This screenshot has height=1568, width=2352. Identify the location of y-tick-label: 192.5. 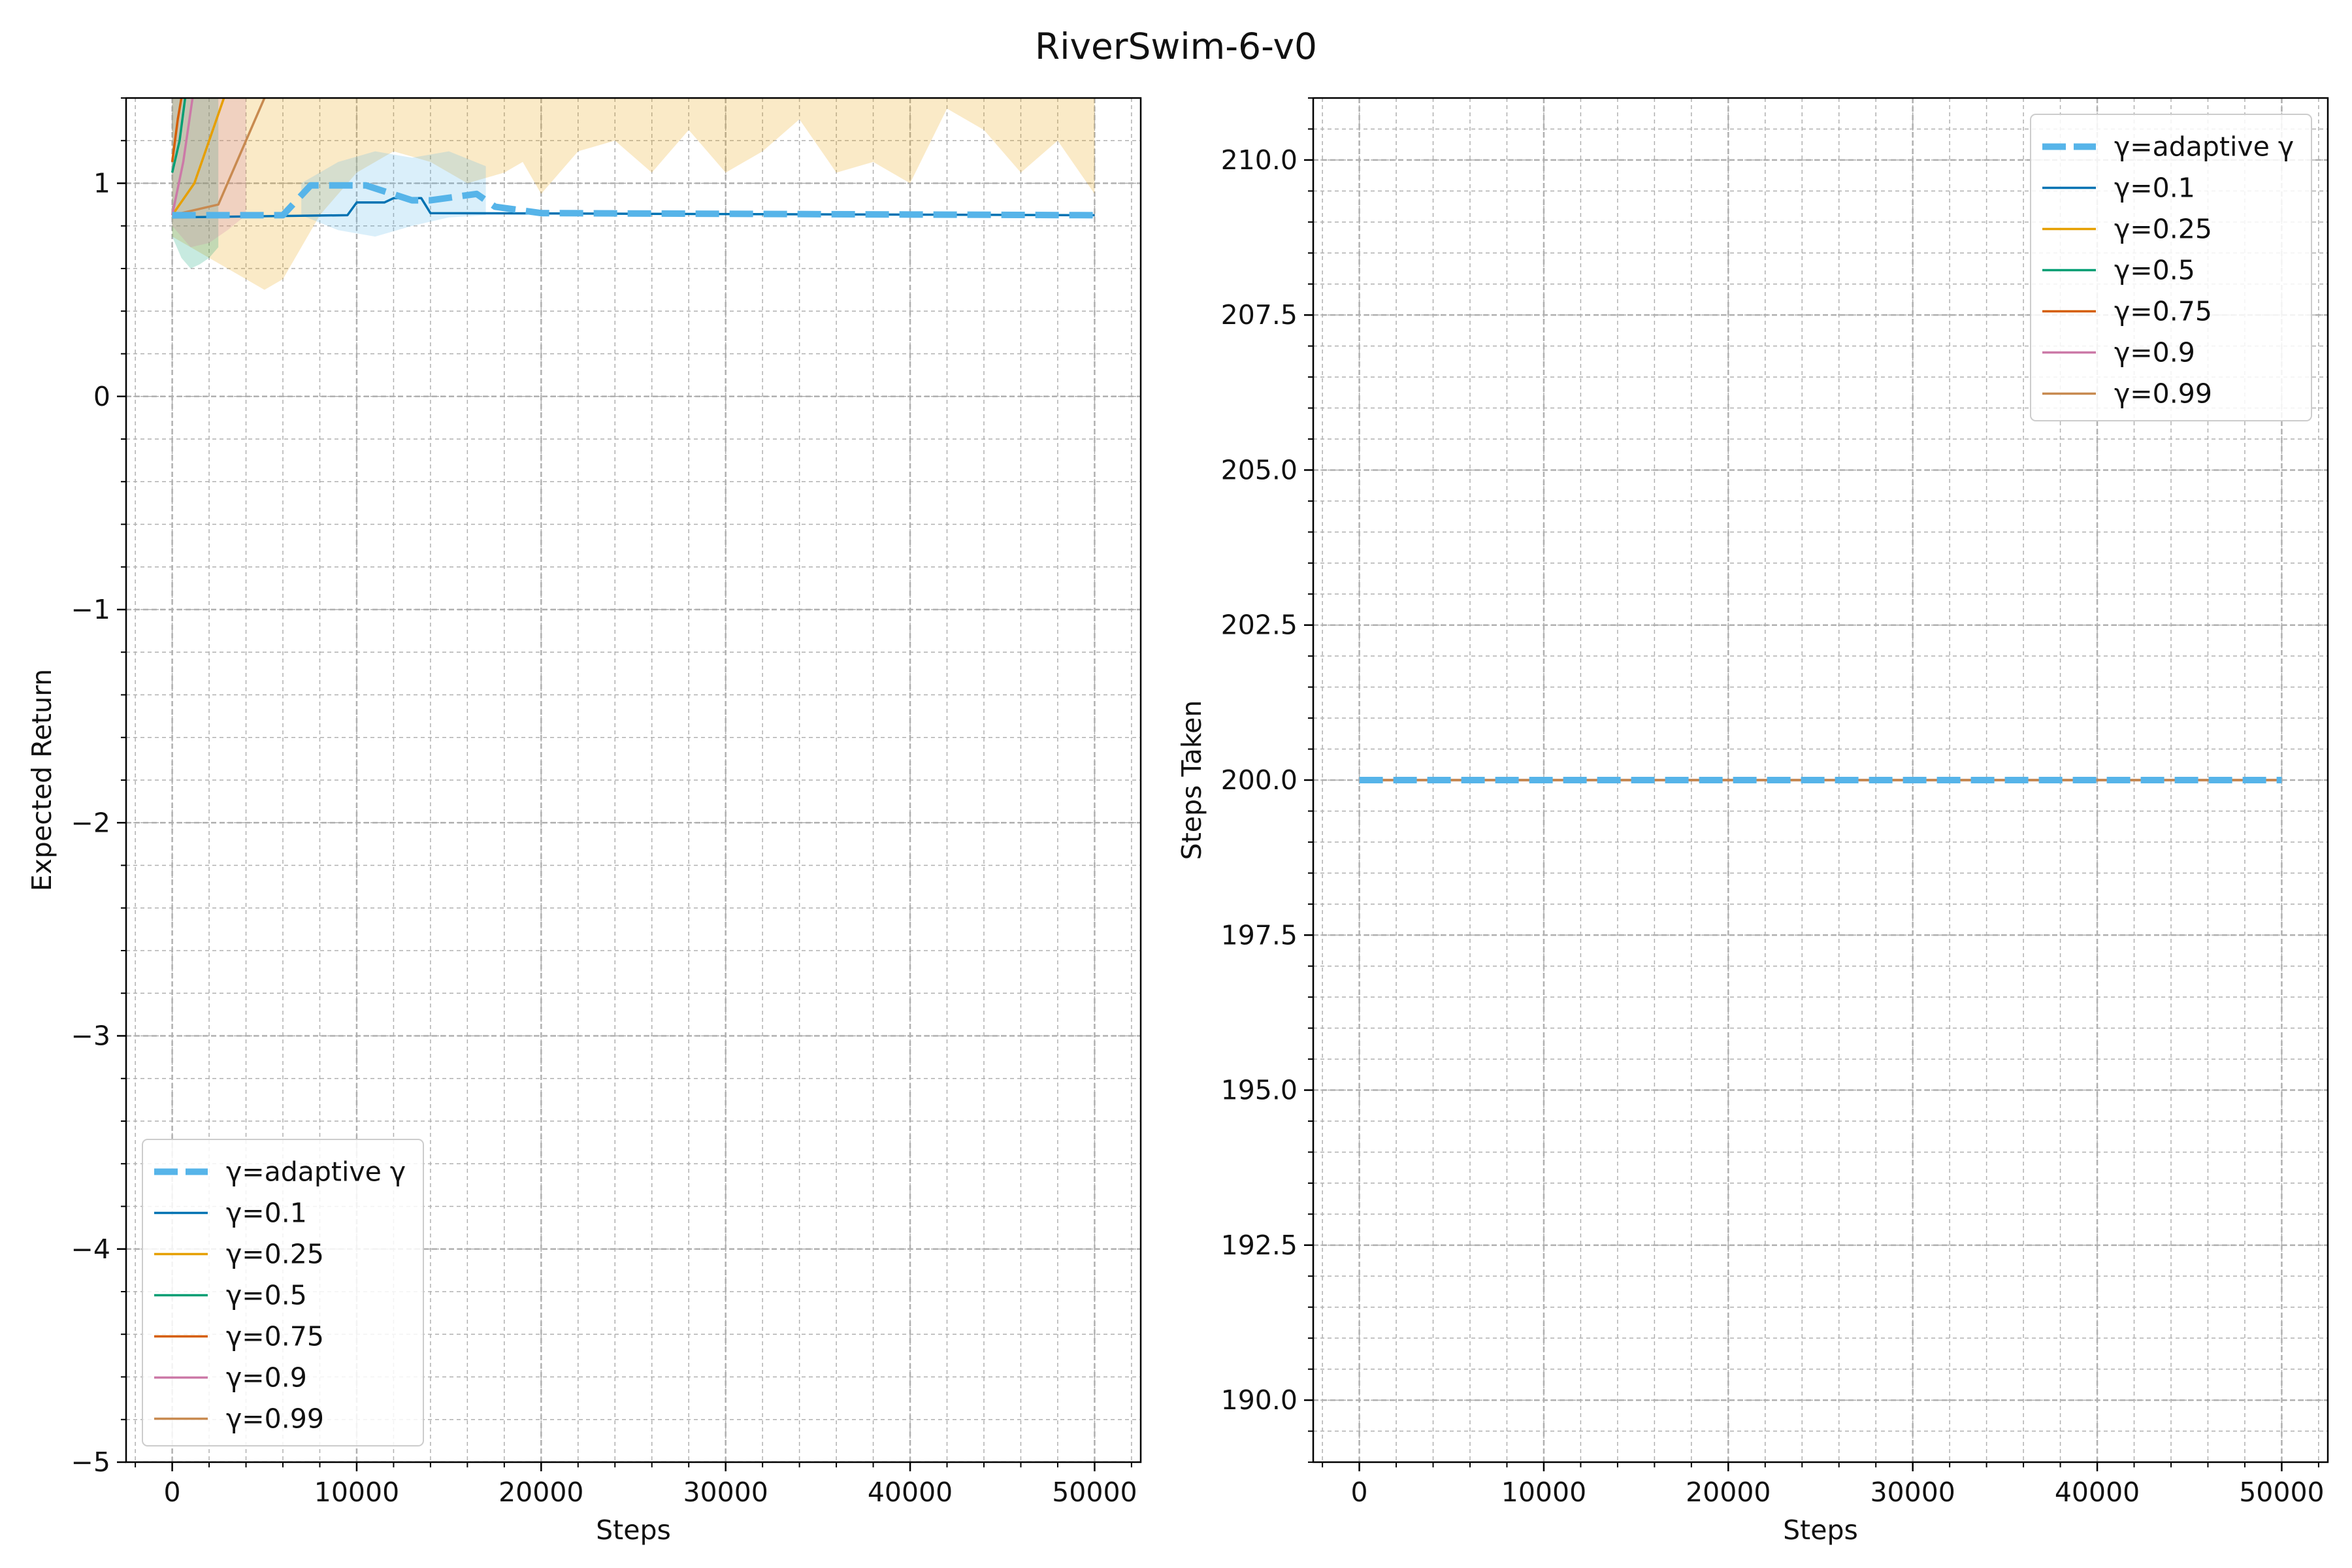
(1259, 1245).